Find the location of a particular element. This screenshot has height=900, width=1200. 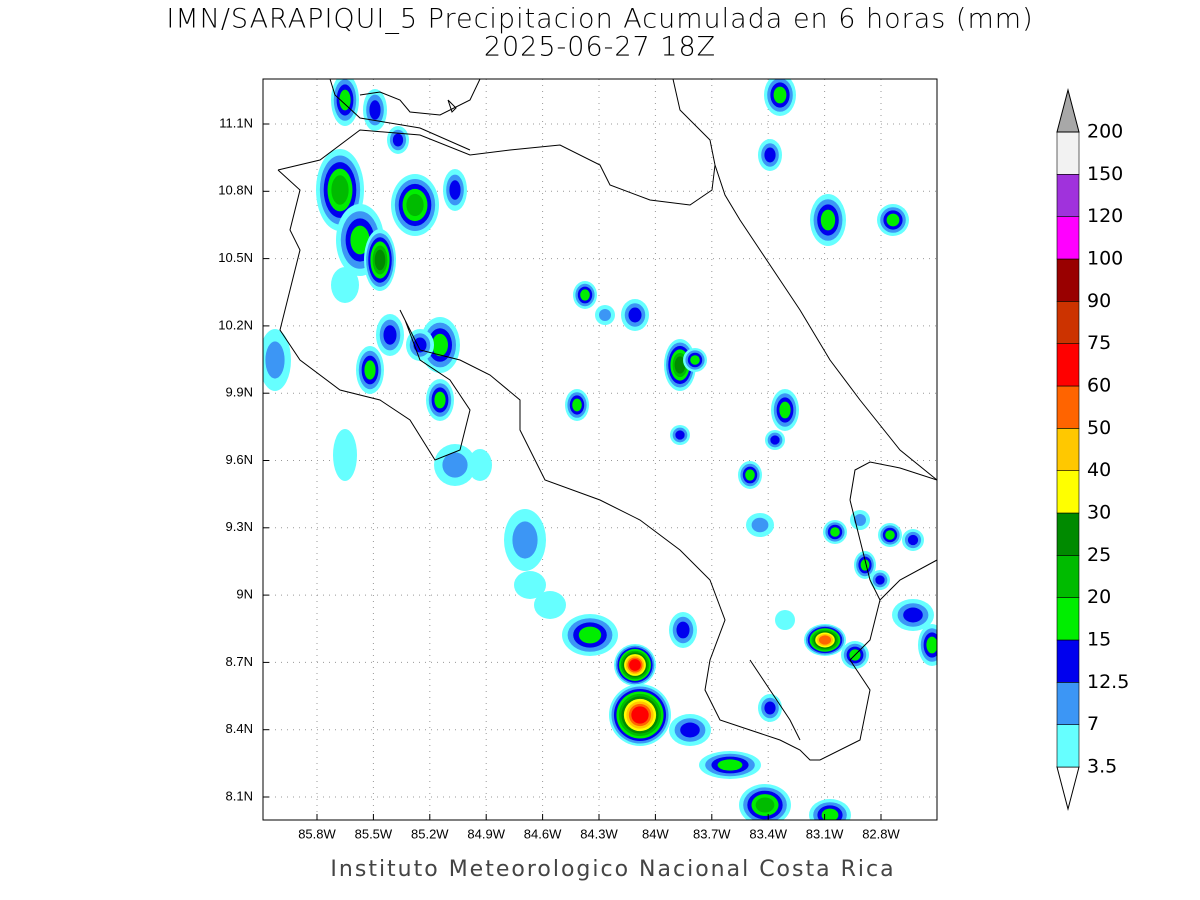

colorbar-label: 75 is located at coordinates (1099, 343).